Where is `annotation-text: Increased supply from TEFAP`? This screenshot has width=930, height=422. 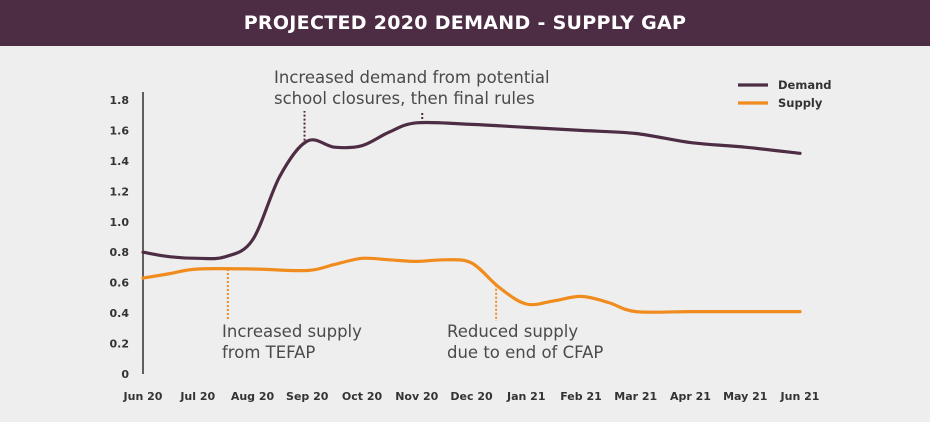 annotation-text: Increased supply from TEFAP is located at coordinates (292, 342).